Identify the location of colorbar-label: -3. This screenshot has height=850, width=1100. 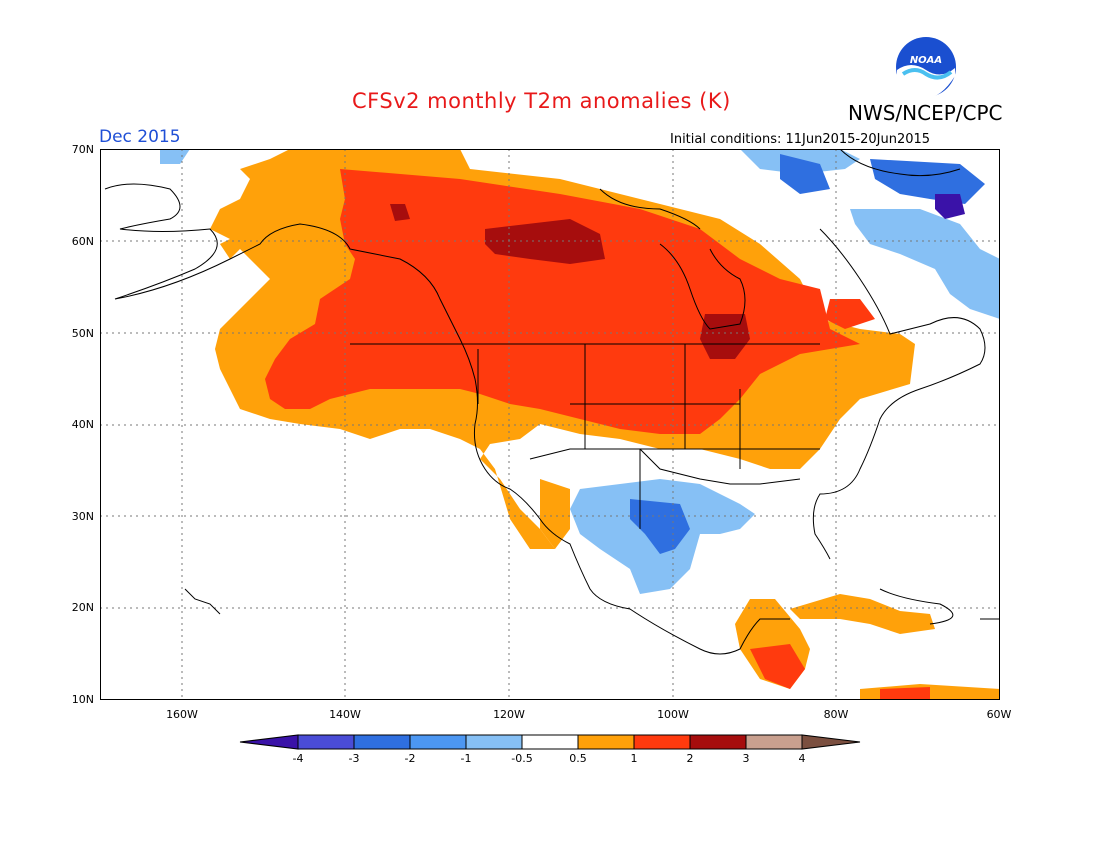
(354, 758).